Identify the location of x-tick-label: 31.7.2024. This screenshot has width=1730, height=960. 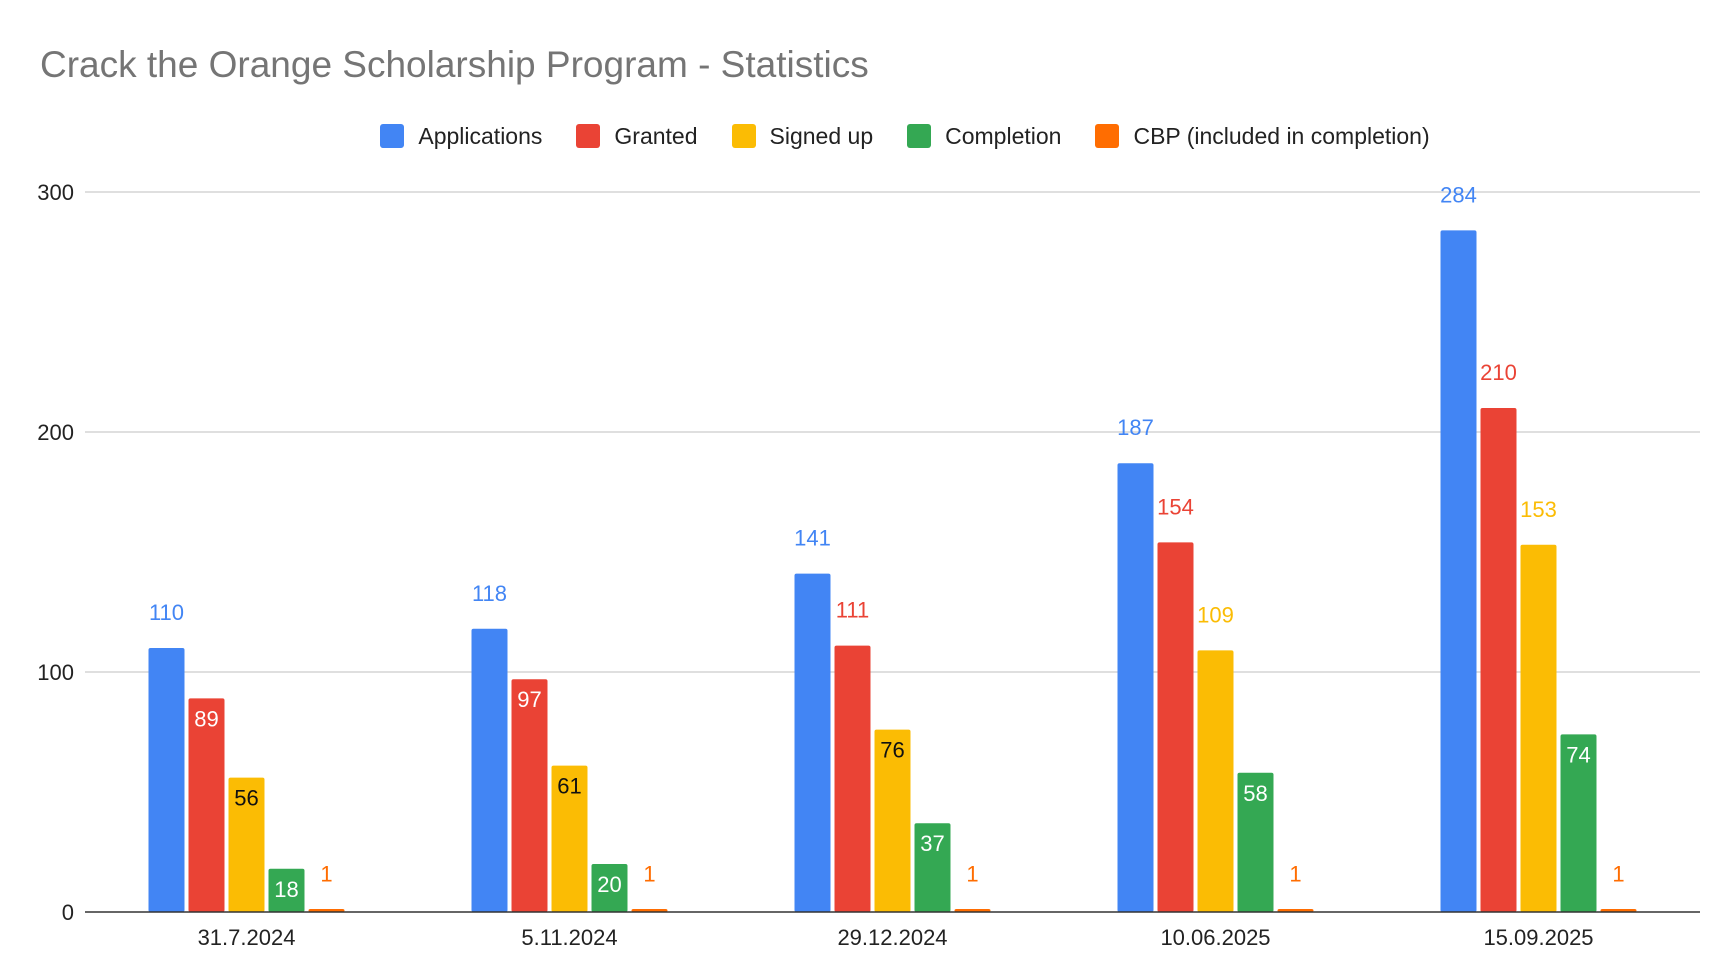
(247, 937).